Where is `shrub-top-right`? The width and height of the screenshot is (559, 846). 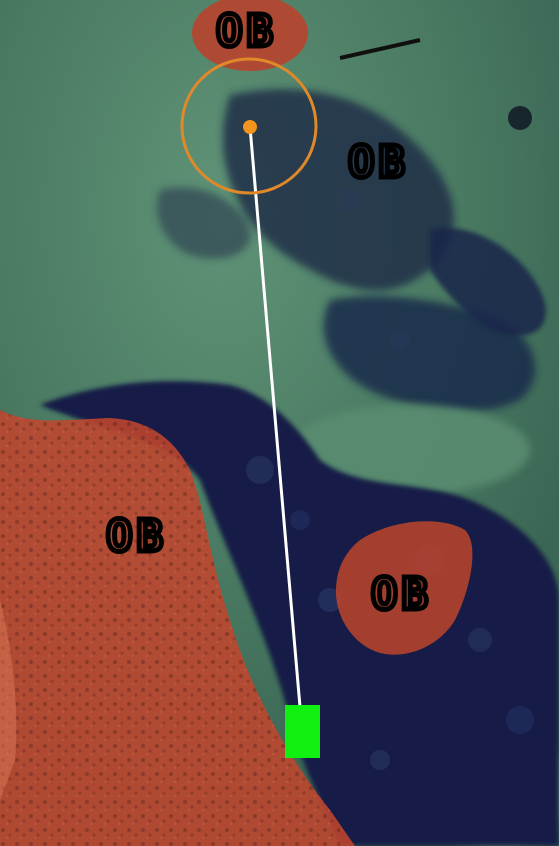
shrub-top-right is located at coordinates (520, 118).